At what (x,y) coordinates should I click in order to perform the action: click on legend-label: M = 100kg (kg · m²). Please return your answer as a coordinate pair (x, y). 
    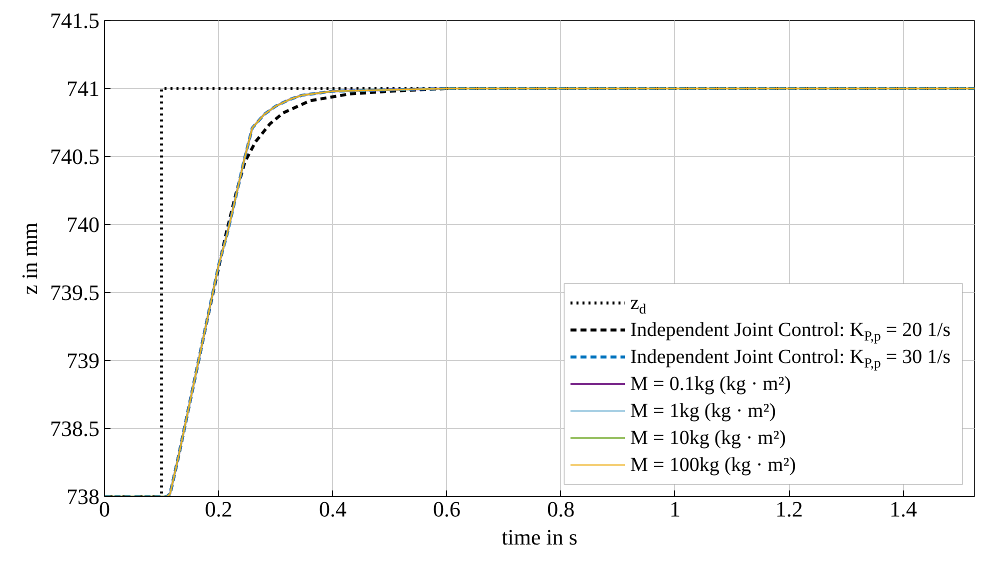
    Looking at the image, I should click on (713, 465).